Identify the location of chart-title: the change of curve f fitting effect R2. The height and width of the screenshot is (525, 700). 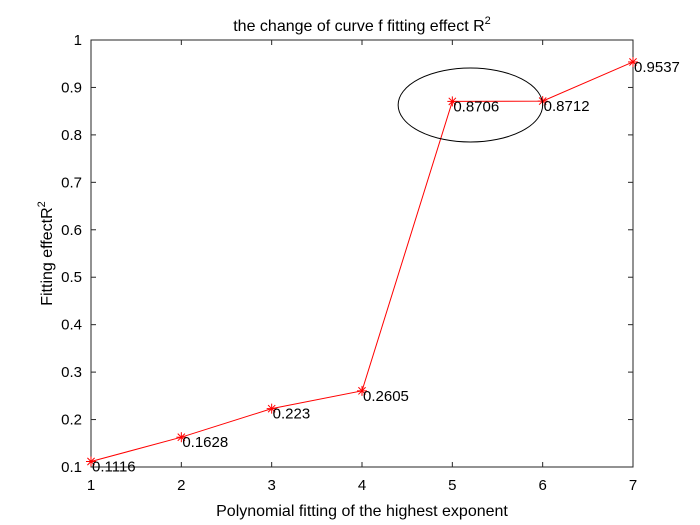
(362, 25).